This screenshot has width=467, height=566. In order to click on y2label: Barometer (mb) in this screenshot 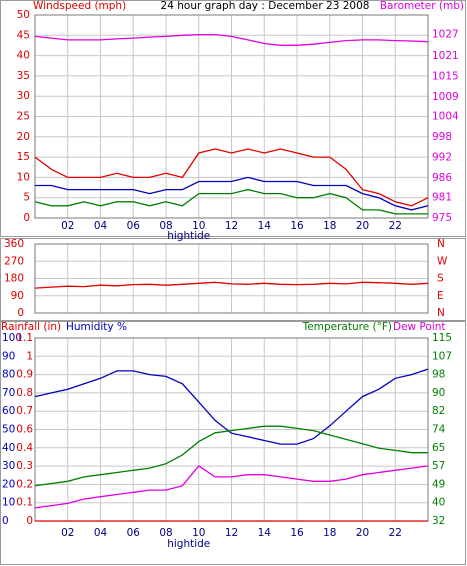, I will do `click(422, 6)`.